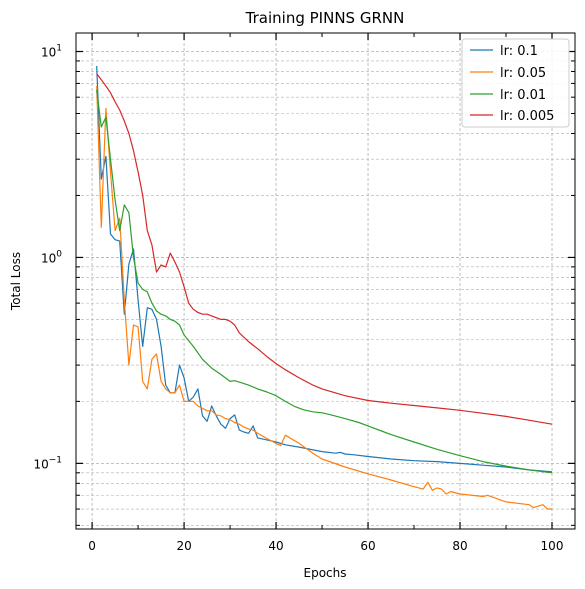 This screenshot has height=589, width=585. I want to click on legend-box, so click(515, 83).